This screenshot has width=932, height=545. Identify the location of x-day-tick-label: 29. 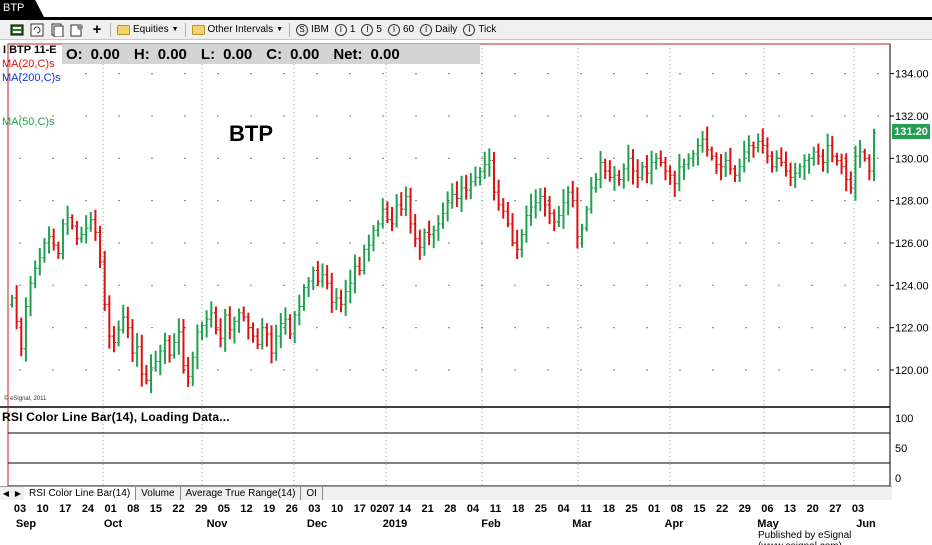
(201, 509).